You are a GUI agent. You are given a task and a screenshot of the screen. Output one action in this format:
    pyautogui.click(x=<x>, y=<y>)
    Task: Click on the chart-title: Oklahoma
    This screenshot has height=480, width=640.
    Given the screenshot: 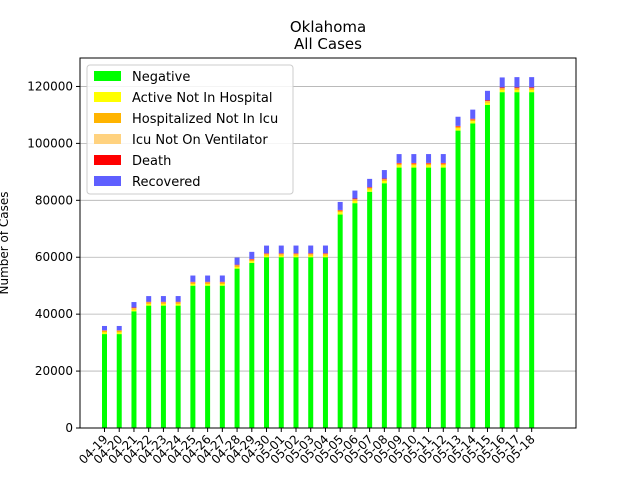 What is the action you would take?
    pyautogui.click(x=328, y=27)
    